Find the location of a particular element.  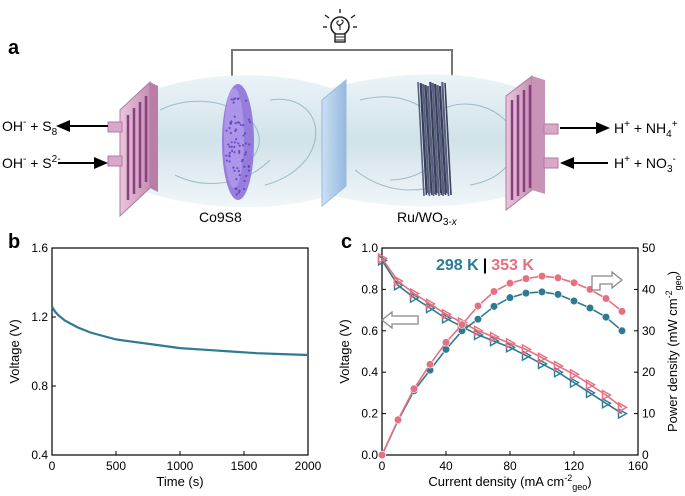

legend: 298 K | 353 K is located at coordinates (485, 265).